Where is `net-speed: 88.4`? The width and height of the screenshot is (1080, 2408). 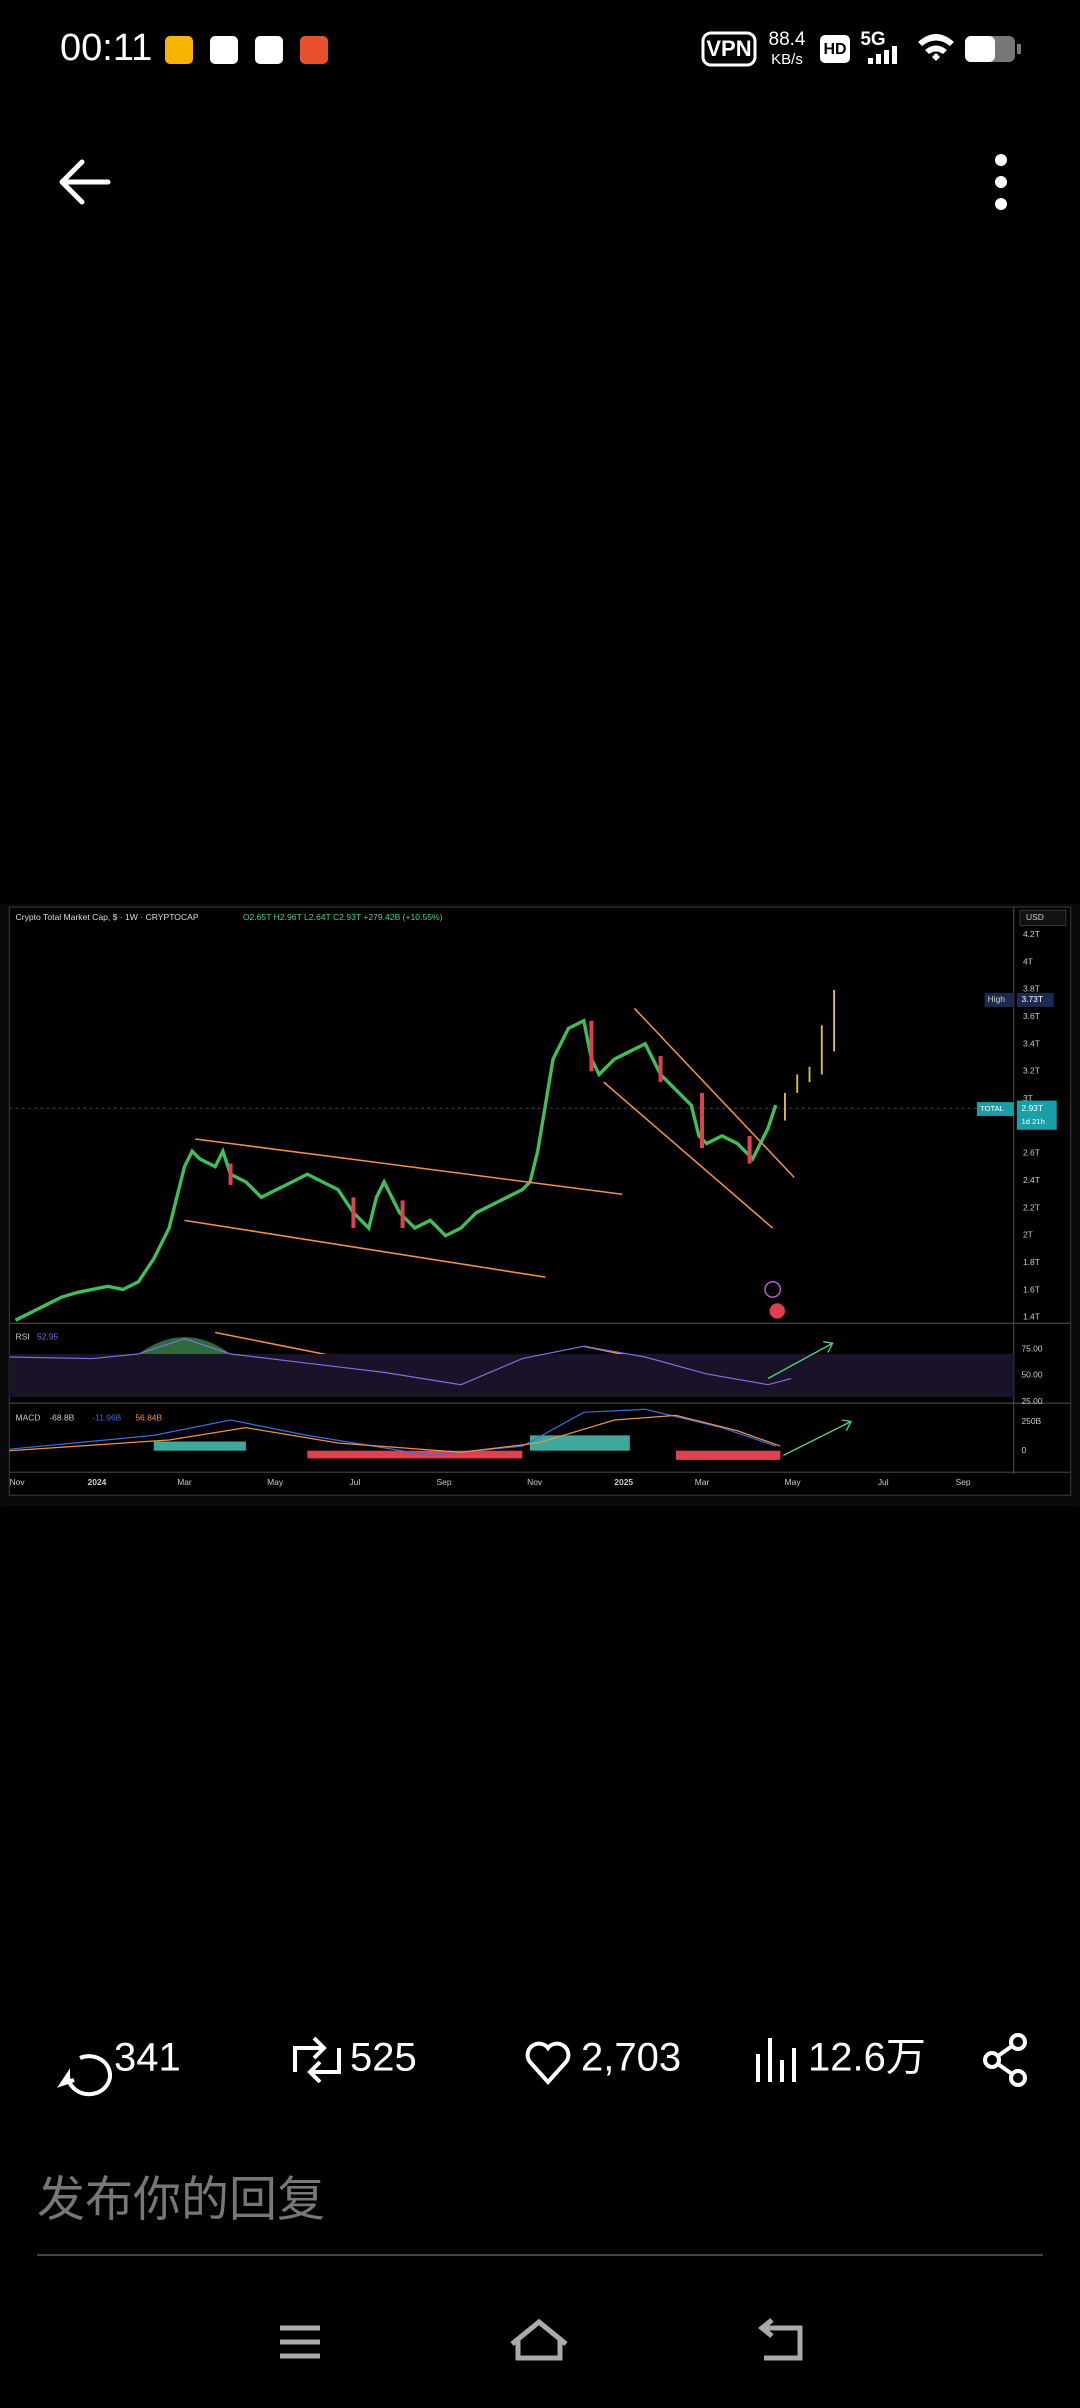 net-speed: 88.4 is located at coordinates (787, 39).